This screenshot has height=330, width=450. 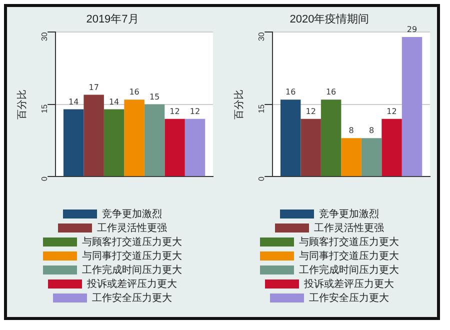 I want to click on data-label: 15, so click(x=154, y=97).